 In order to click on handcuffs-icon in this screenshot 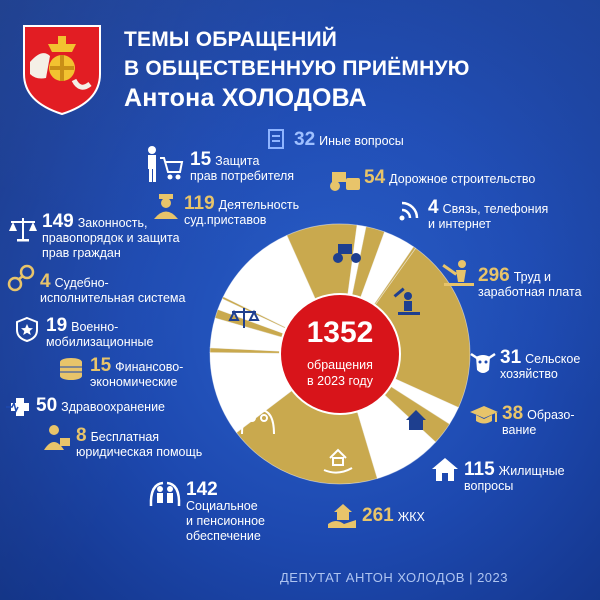, I will do `click(21, 278)`.